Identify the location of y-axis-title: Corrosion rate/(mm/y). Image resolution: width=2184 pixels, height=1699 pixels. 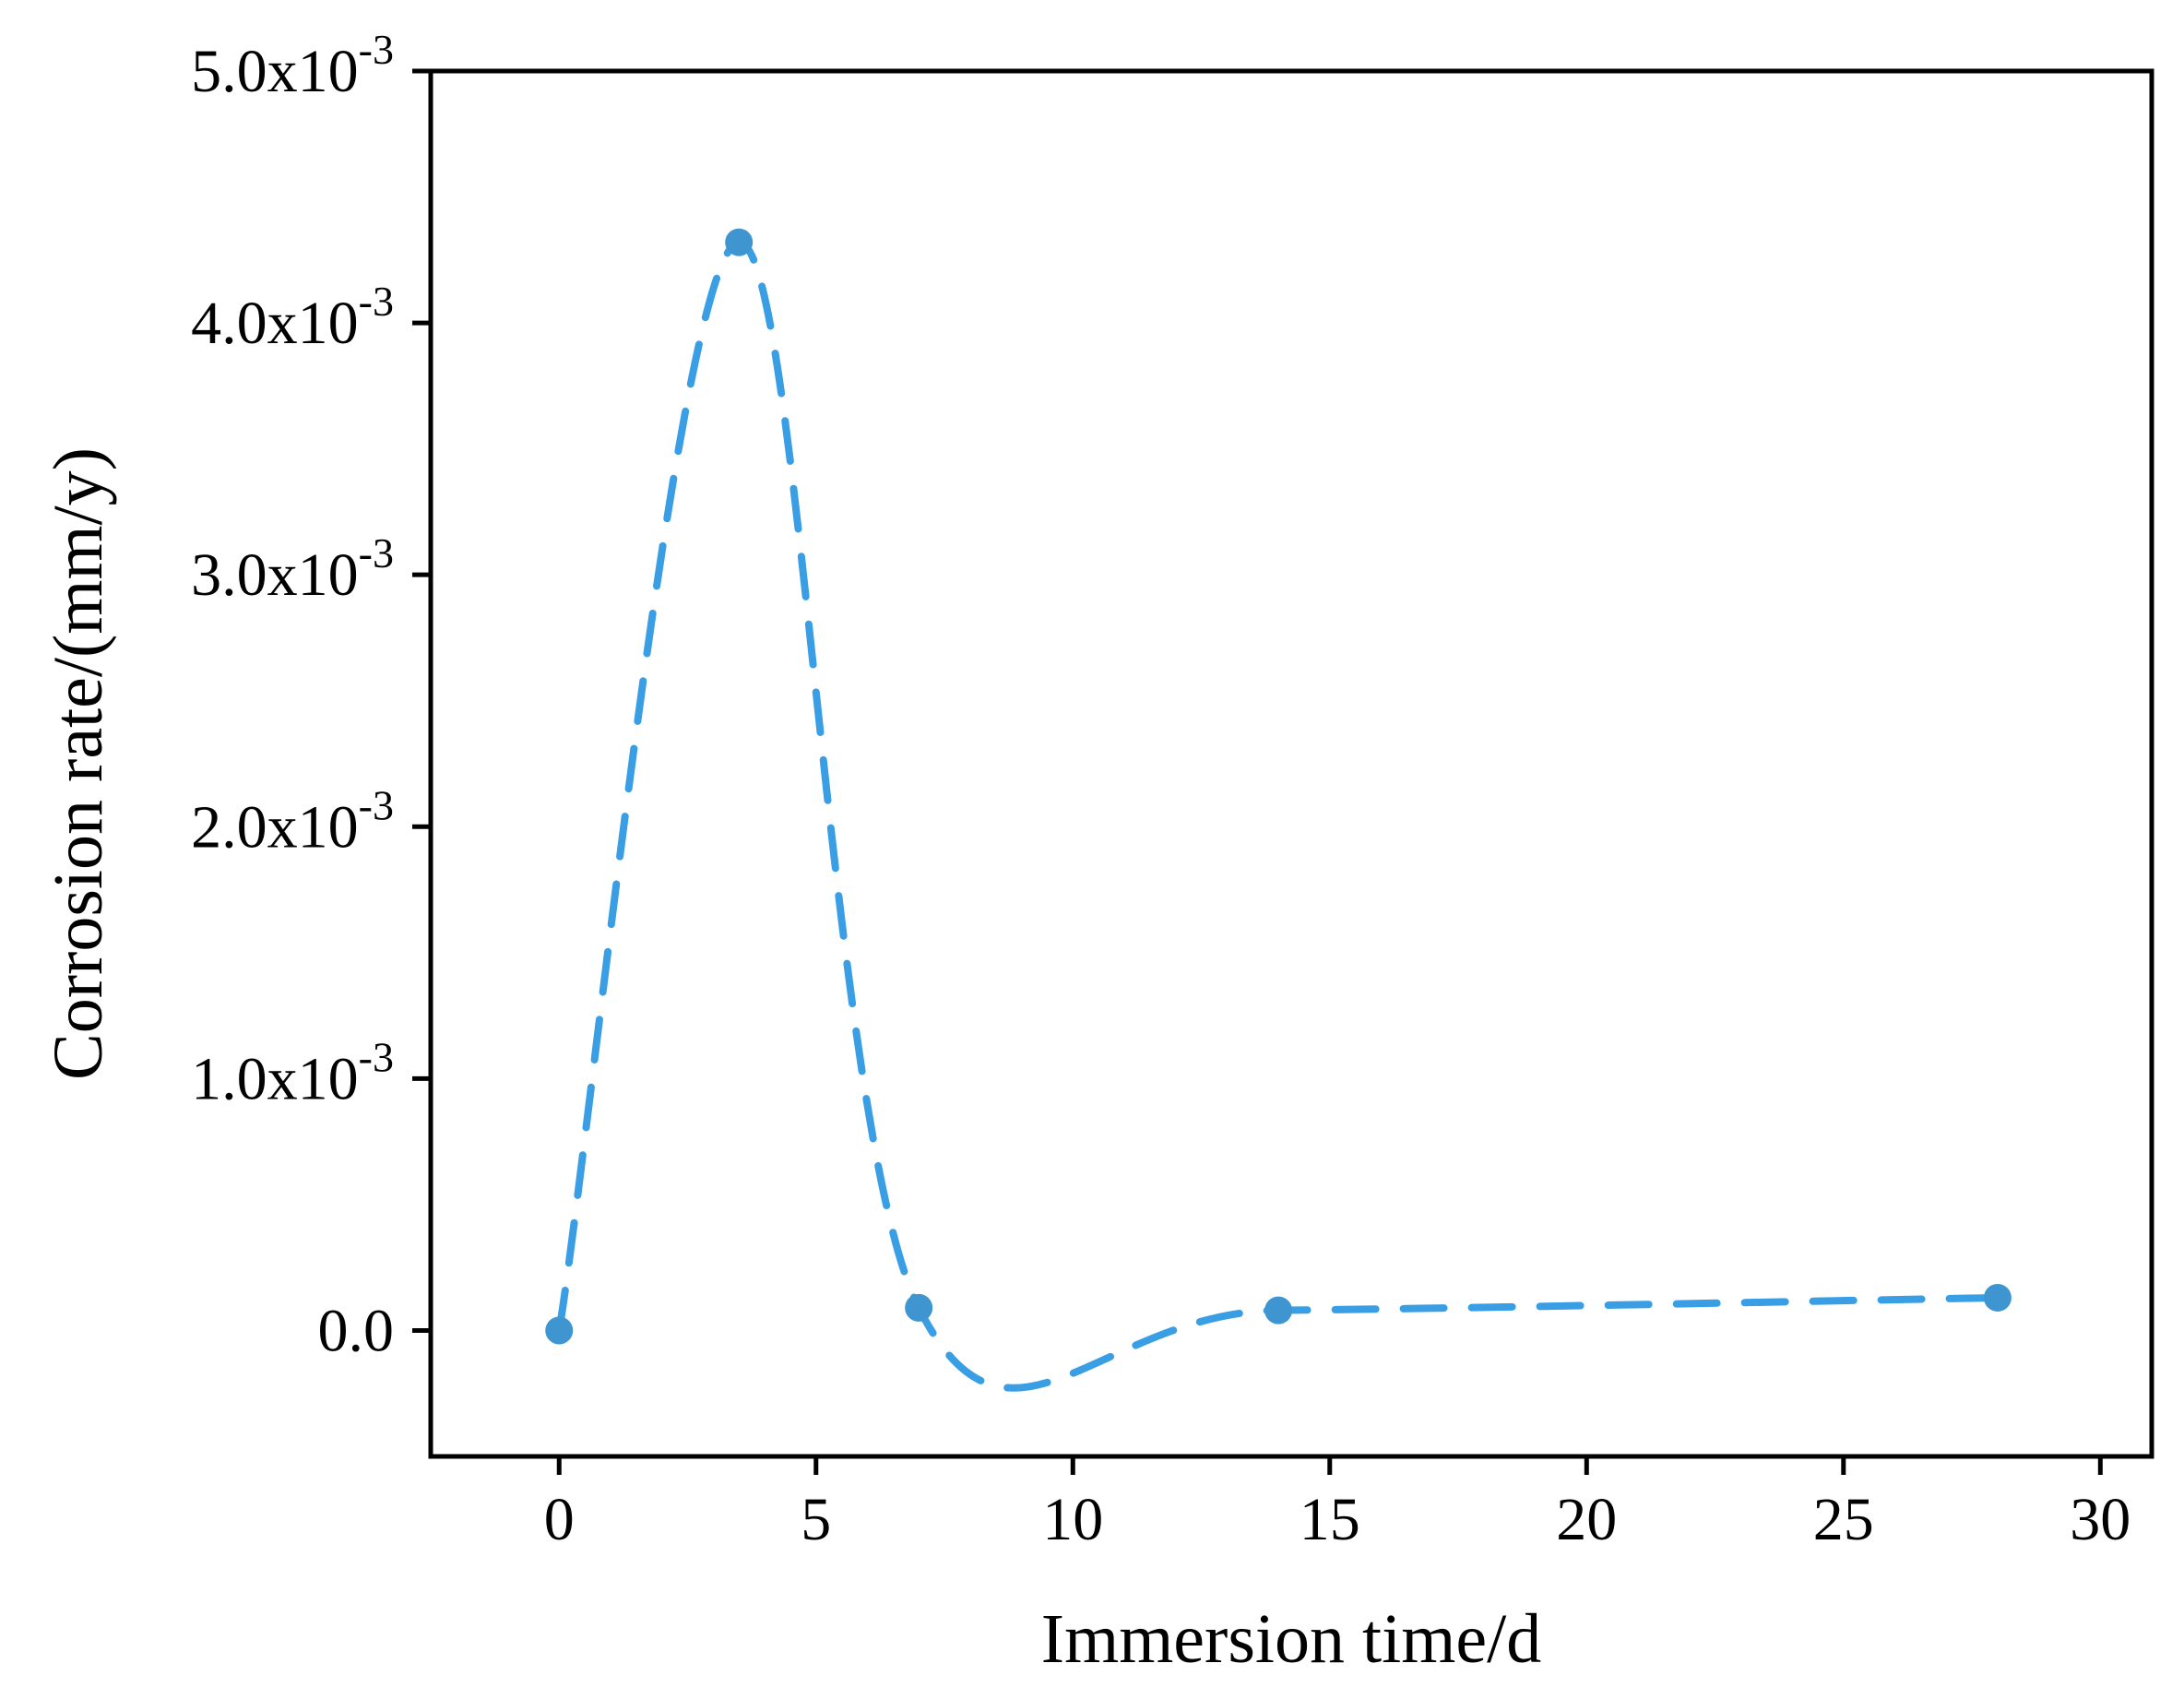
(78, 763).